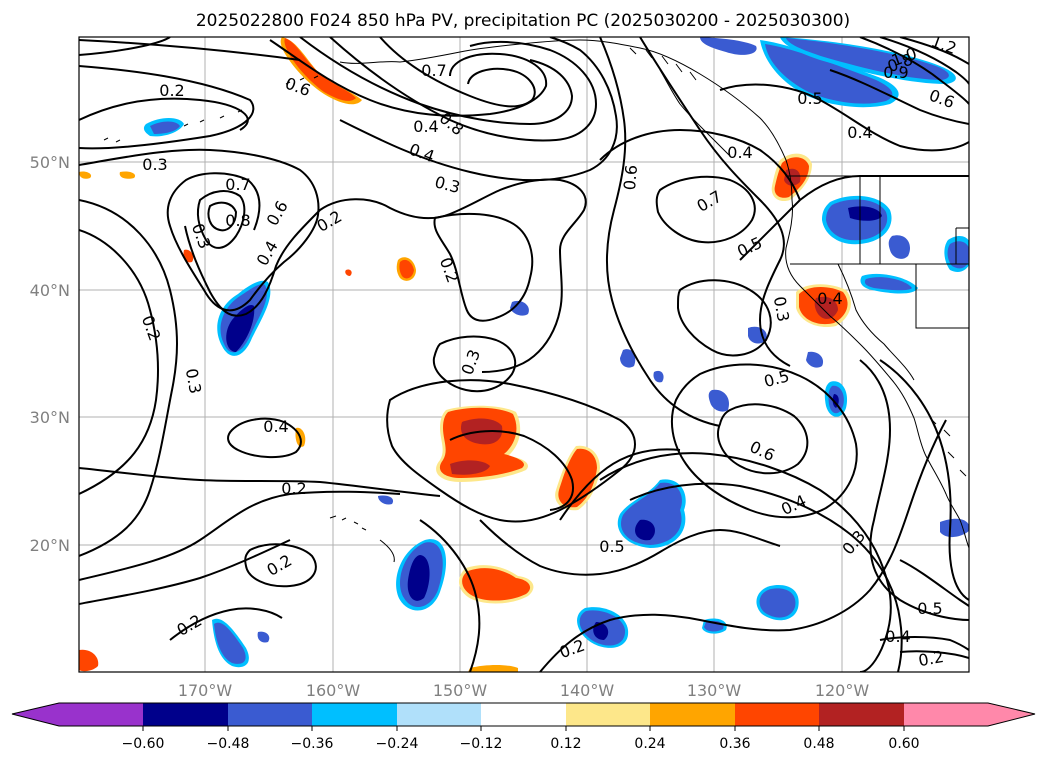  Describe the element at coordinates (50, 545) in the screenshot. I see `lat-label: 20°N` at that location.